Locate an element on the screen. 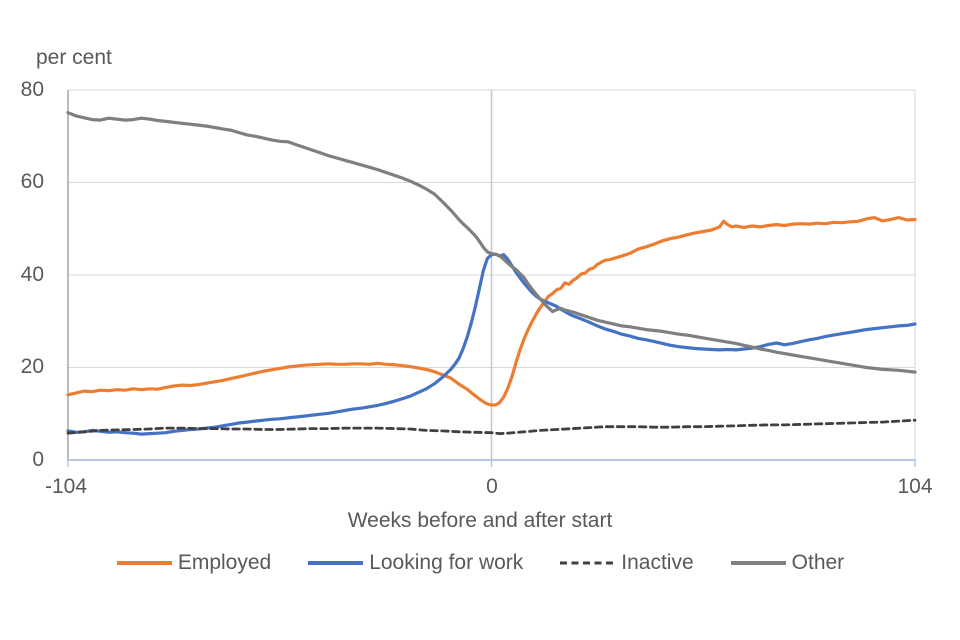 This screenshot has height=640, width=960. y-tick-label-60: 60 is located at coordinates (32, 181).